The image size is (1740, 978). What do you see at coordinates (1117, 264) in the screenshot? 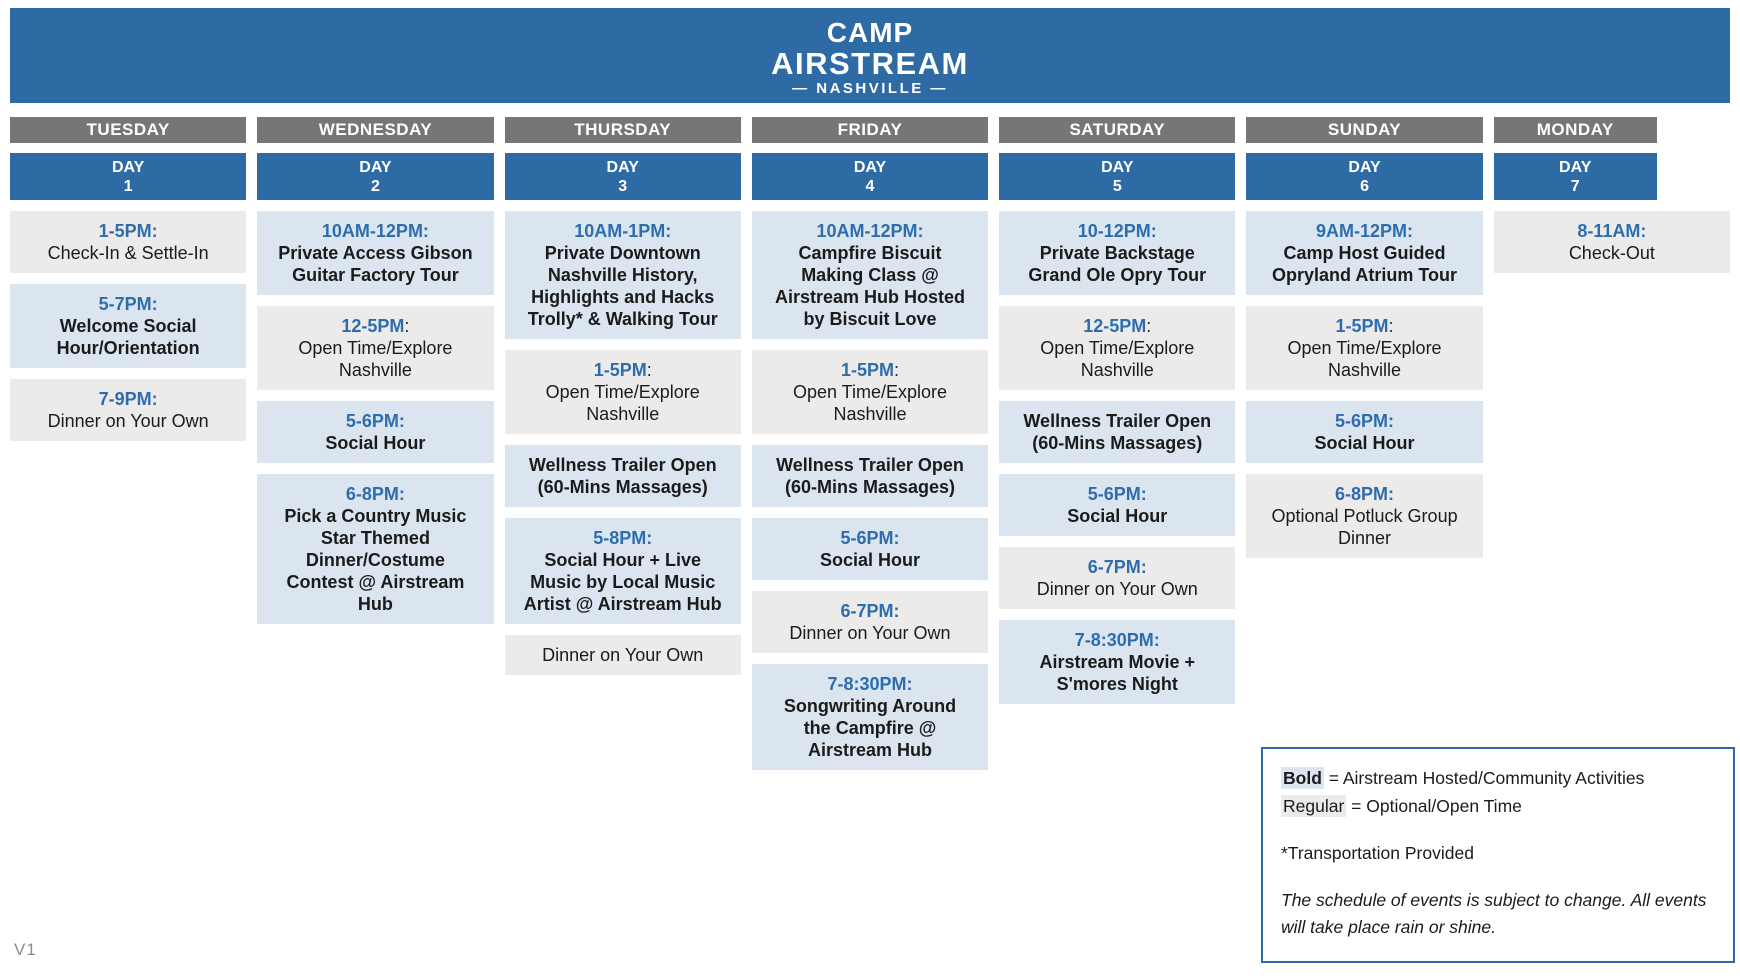
I see `event-title: Private Backstage Grand Ole Opry Tour` at bounding box center [1117, 264].